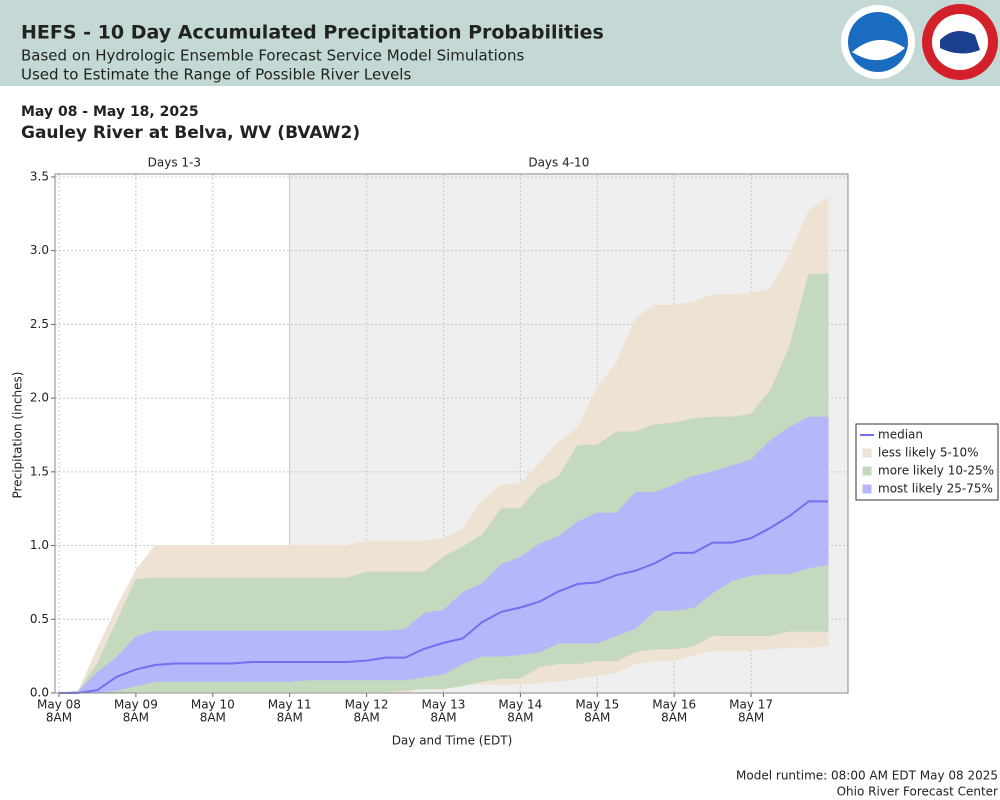 The image size is (1000, 800). What do you see at coordinates (39, 471) in the screenshot?
I see `y-tick-label: 1.5` at bounding box center [39, 471].